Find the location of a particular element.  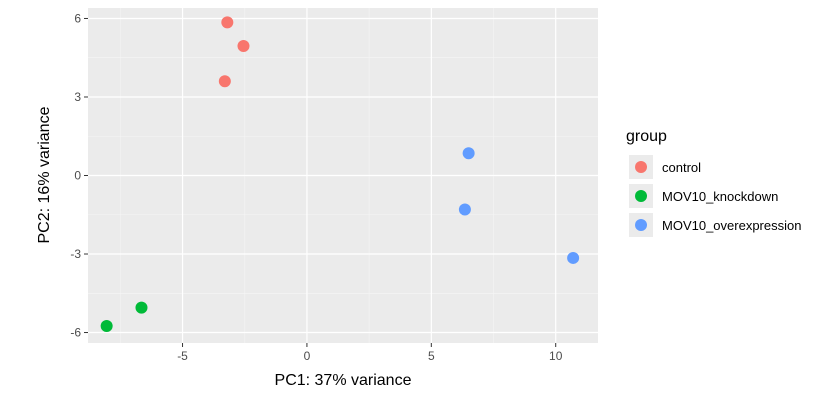

x-tick-label: 0 is located at coordinates (307, 356).